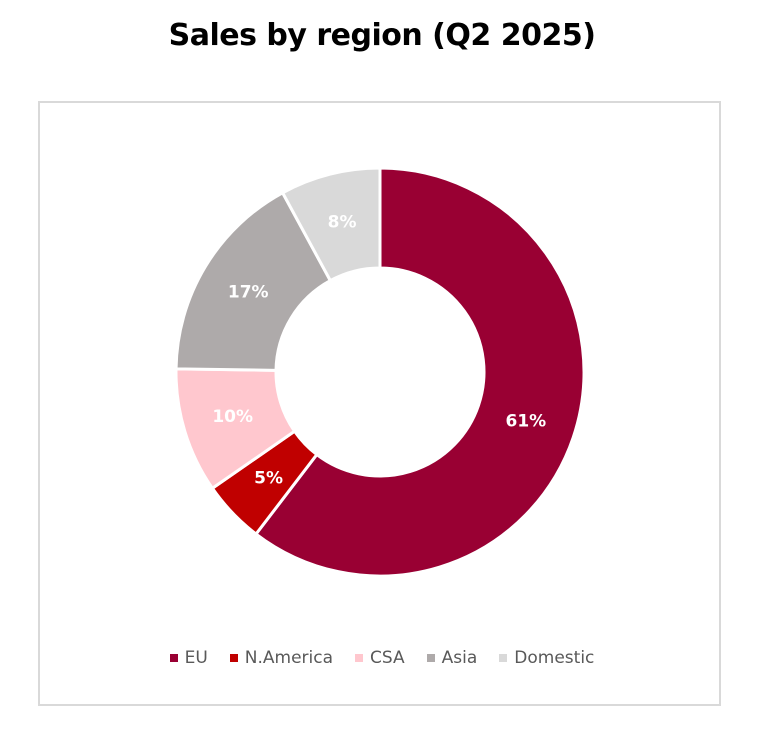 This screenshot has height=742, width=764. I want to click on legend-item-csa: CSA, so click(380, 658).